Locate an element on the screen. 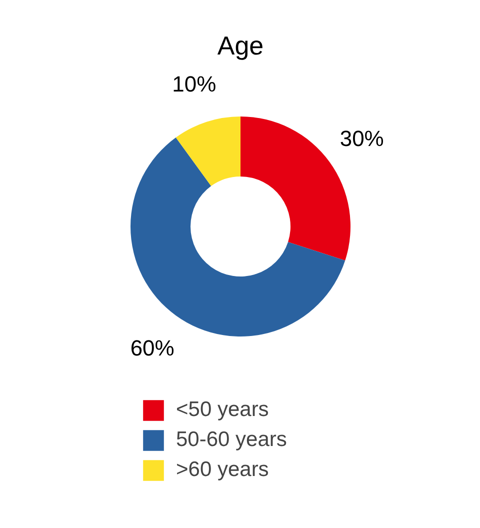 This screenshot has height=528, width=480. data-label: 10% is located at coordinates (194, 83).